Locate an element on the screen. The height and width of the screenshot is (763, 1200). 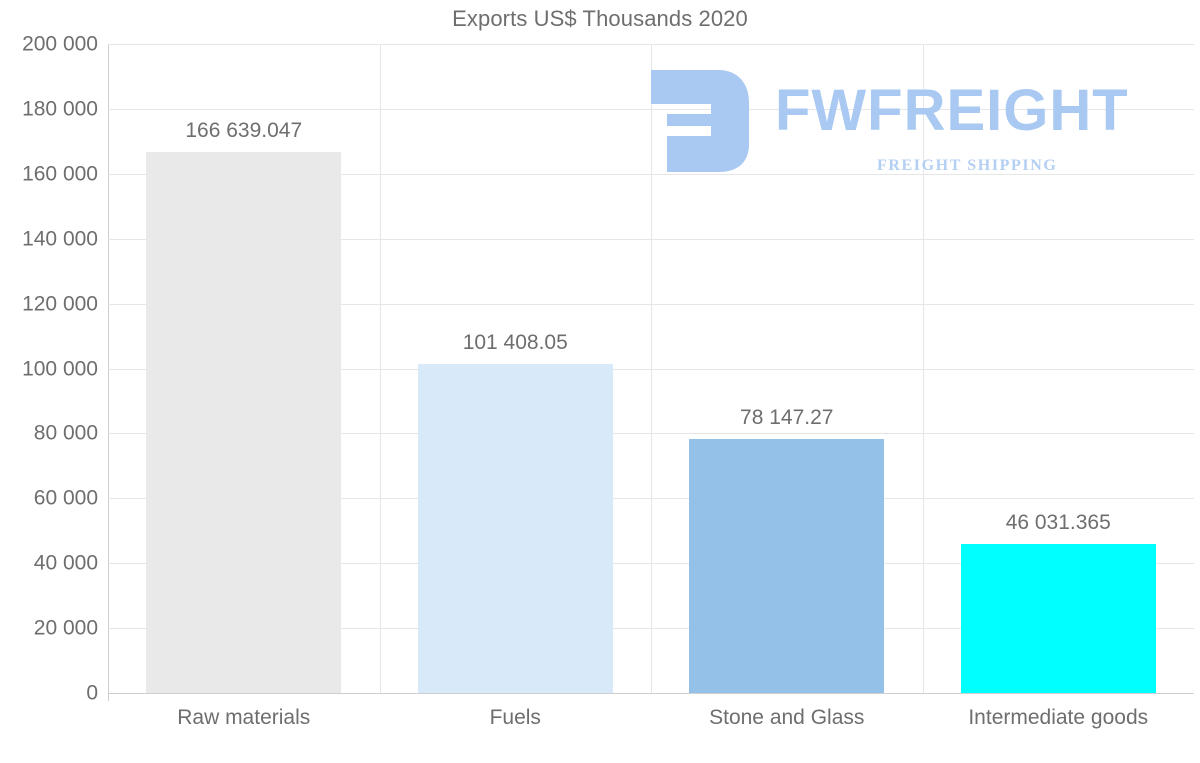
bar-value-label: 46 031.365 is located at coordinates (1058, 522).